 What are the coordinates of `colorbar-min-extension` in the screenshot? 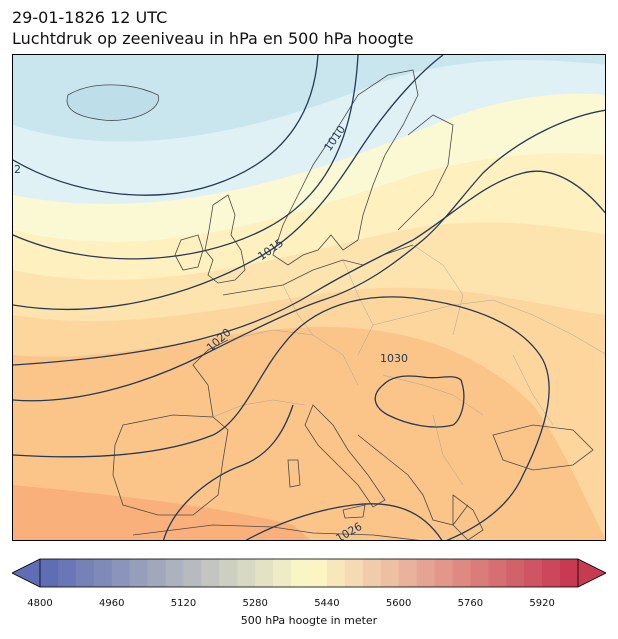 It's located at (26, 573).